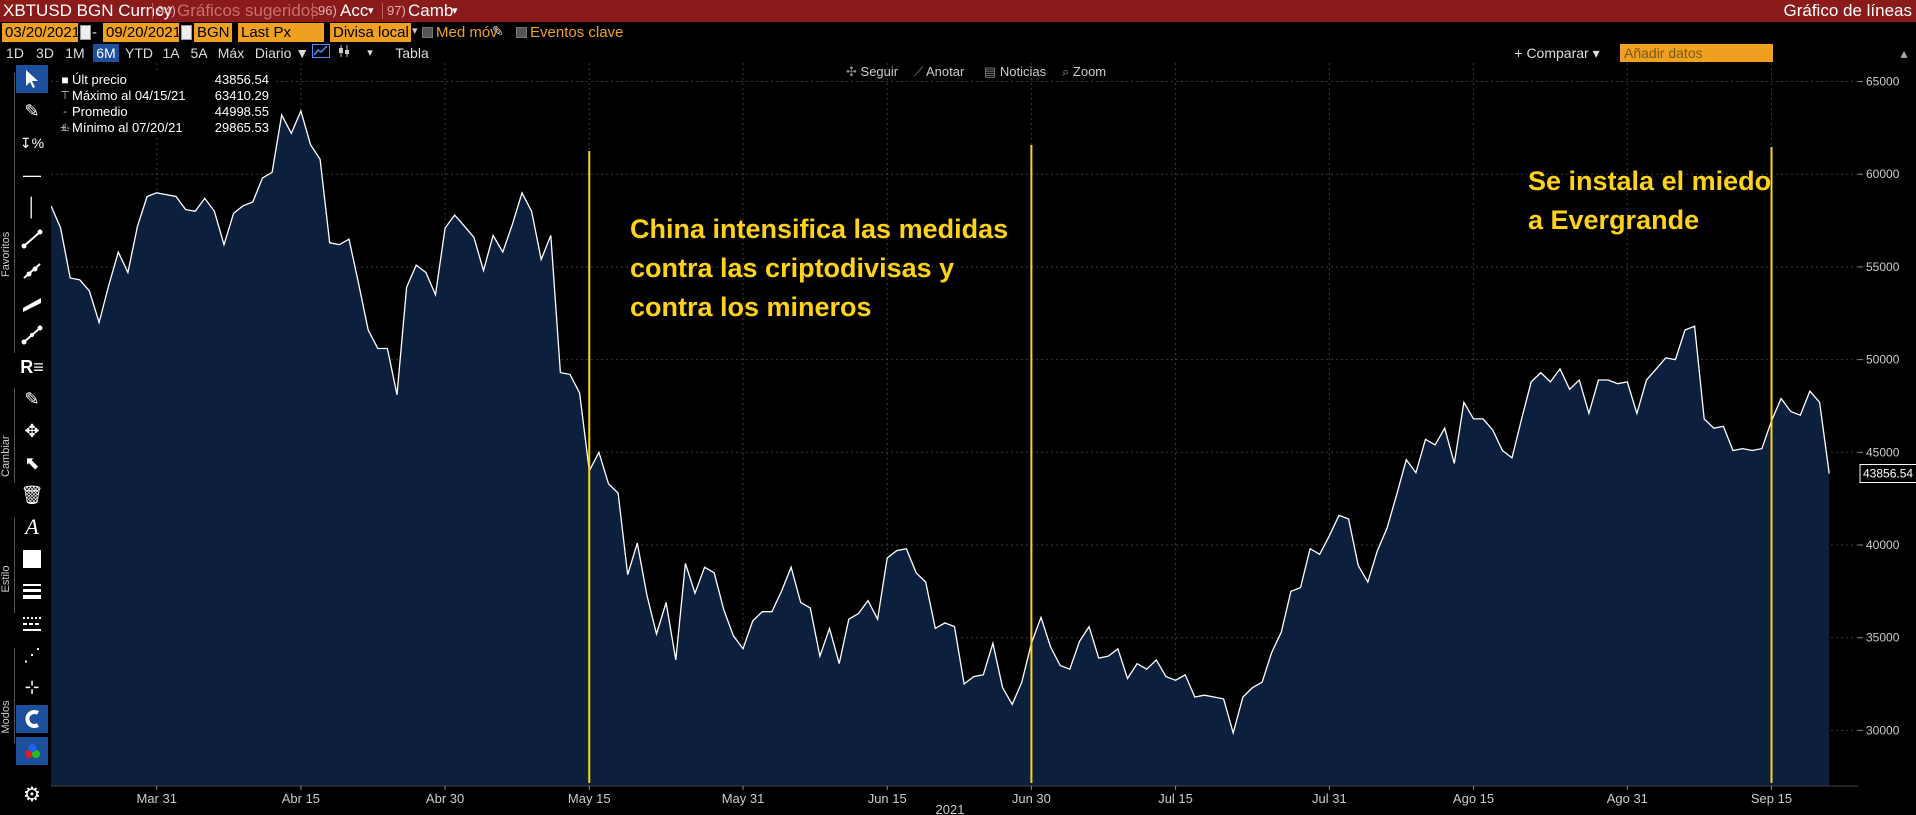 This screenshot has height=815, width=1916. Describe the element at coordinates (1084, 71) in the screenshot. I see `zoom-button: ⌕ Zoom` at that location.